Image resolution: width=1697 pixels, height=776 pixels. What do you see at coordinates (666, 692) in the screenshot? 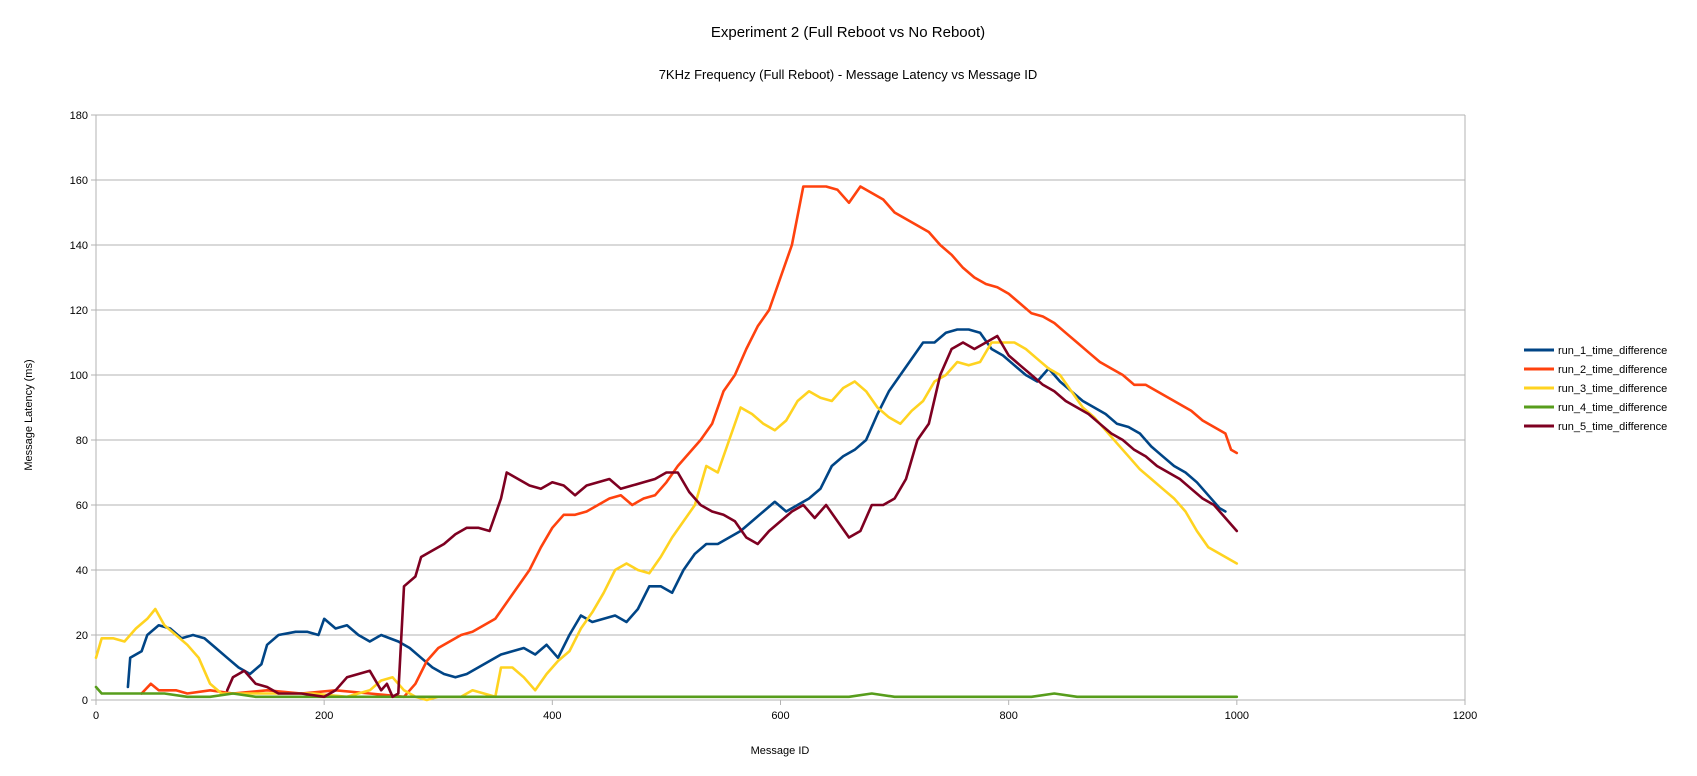
I see `series-line-run-4-time-difference` at bounding box center [666, 692].